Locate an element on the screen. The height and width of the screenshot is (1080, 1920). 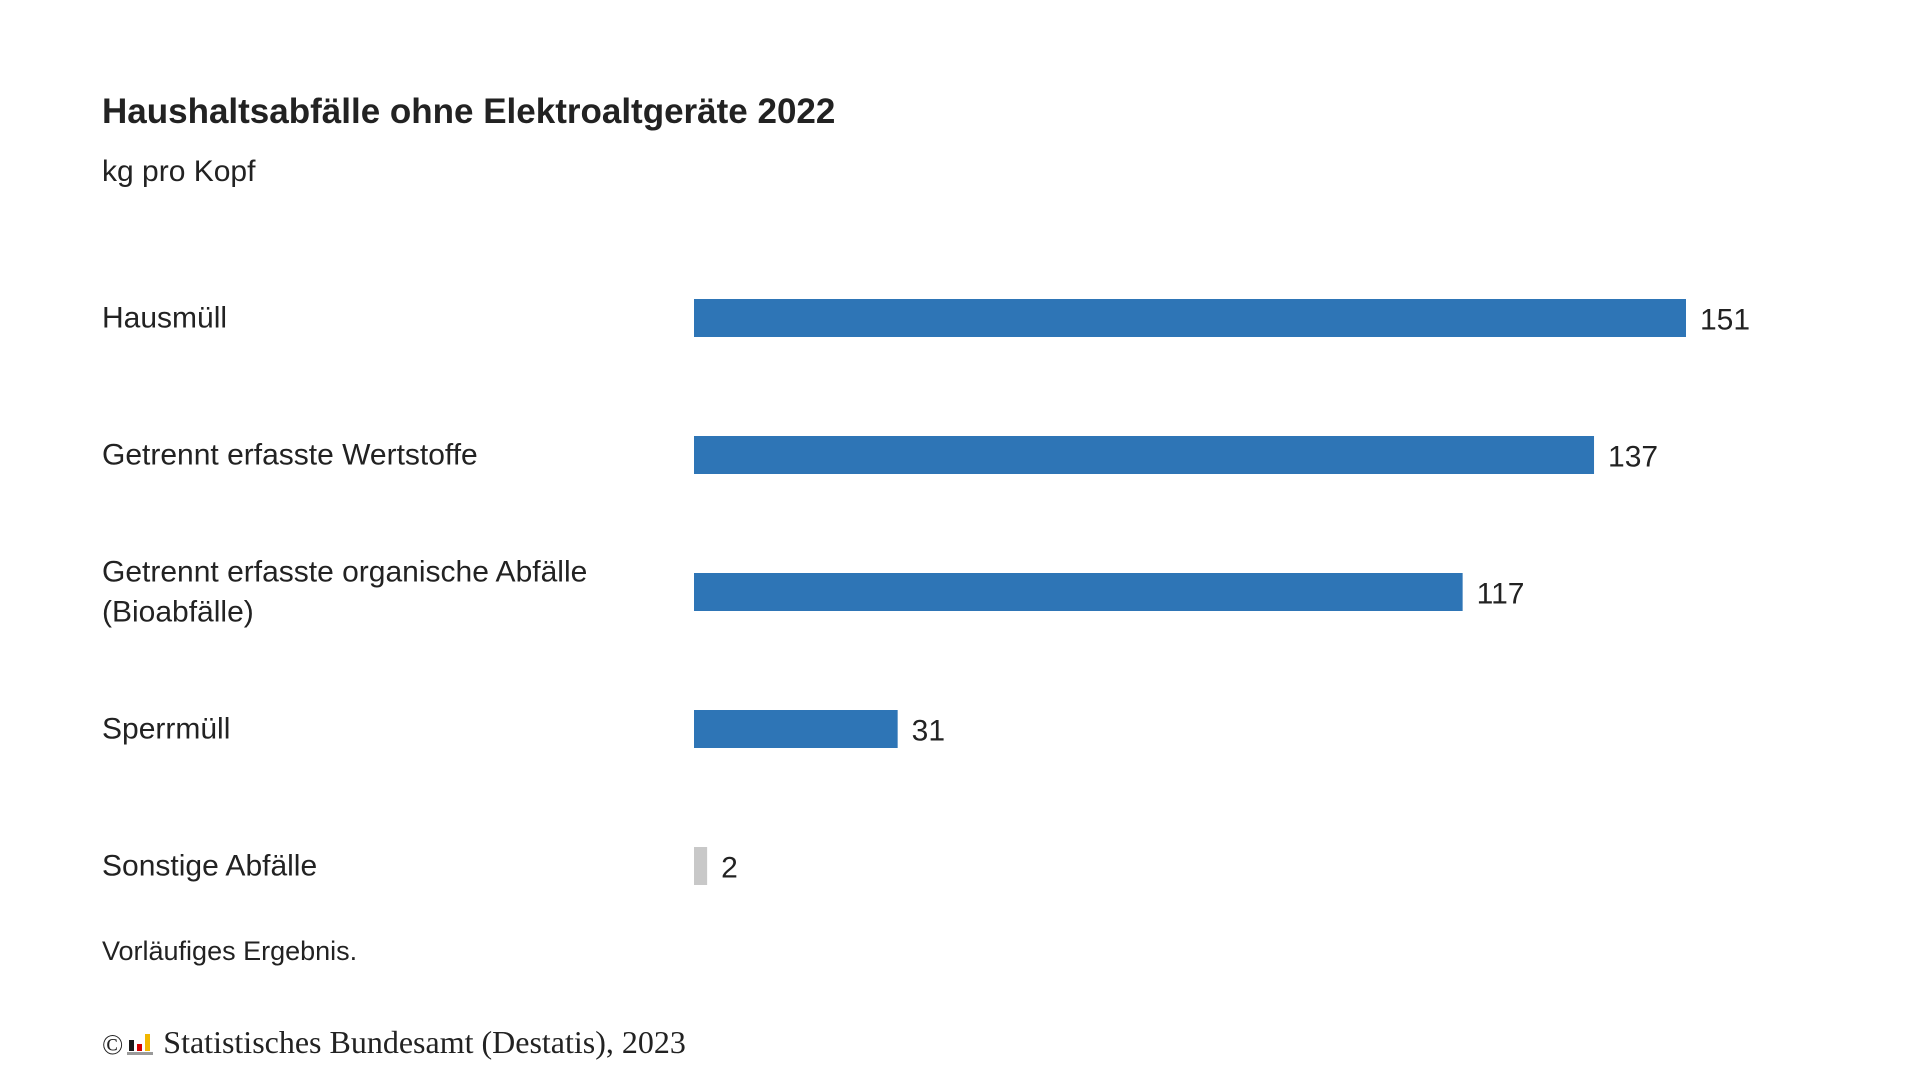
chart-subtitle: kg pro Kopf is located at coordinates (179, 171).